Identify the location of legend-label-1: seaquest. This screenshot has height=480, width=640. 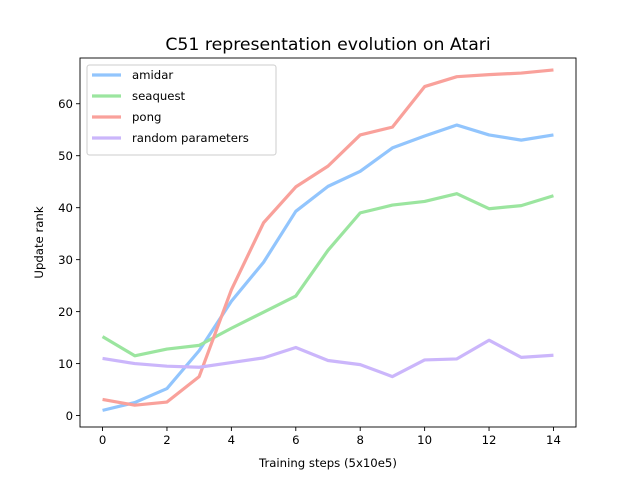
(159, 96).